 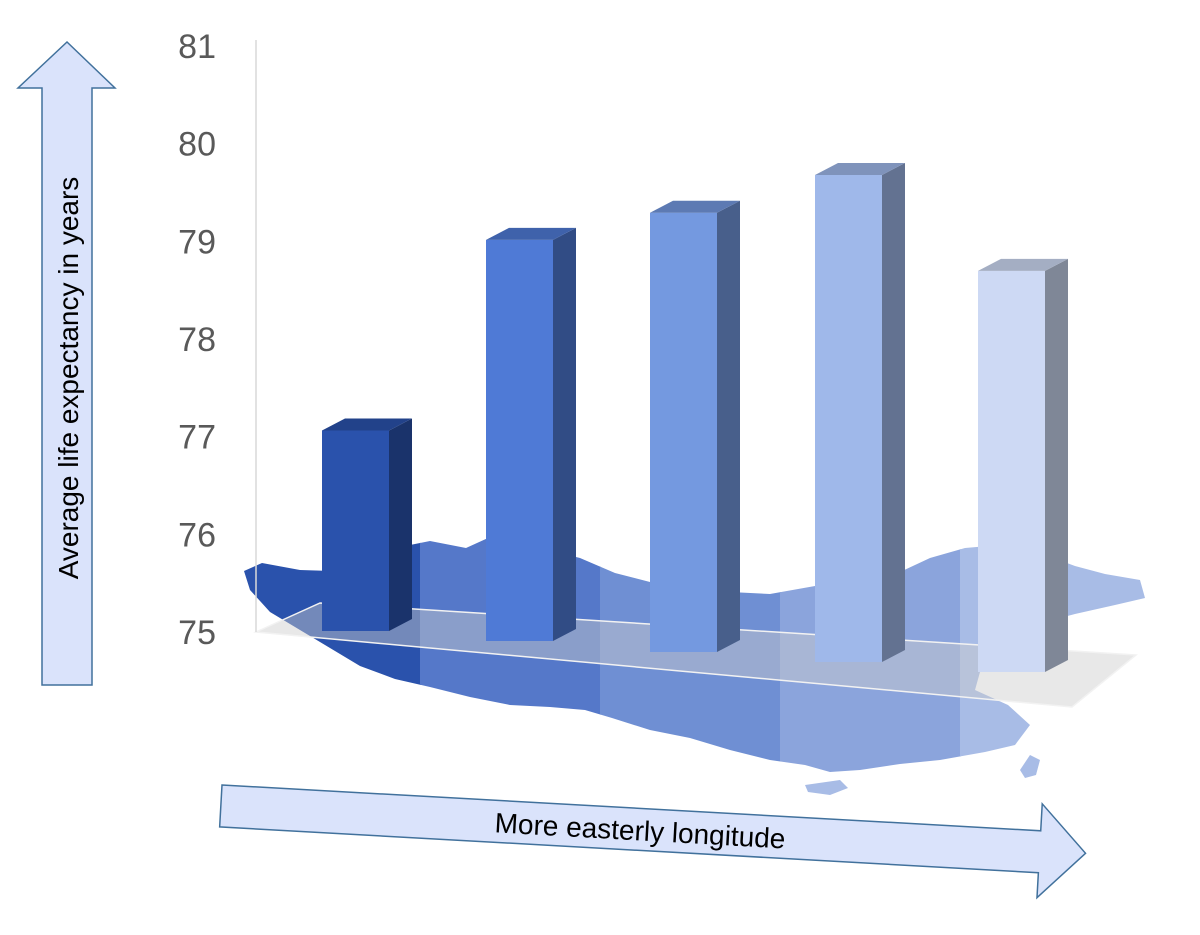 I want to click on y-axis-label: Average life expectancy in years, so click(x=68, y=378).